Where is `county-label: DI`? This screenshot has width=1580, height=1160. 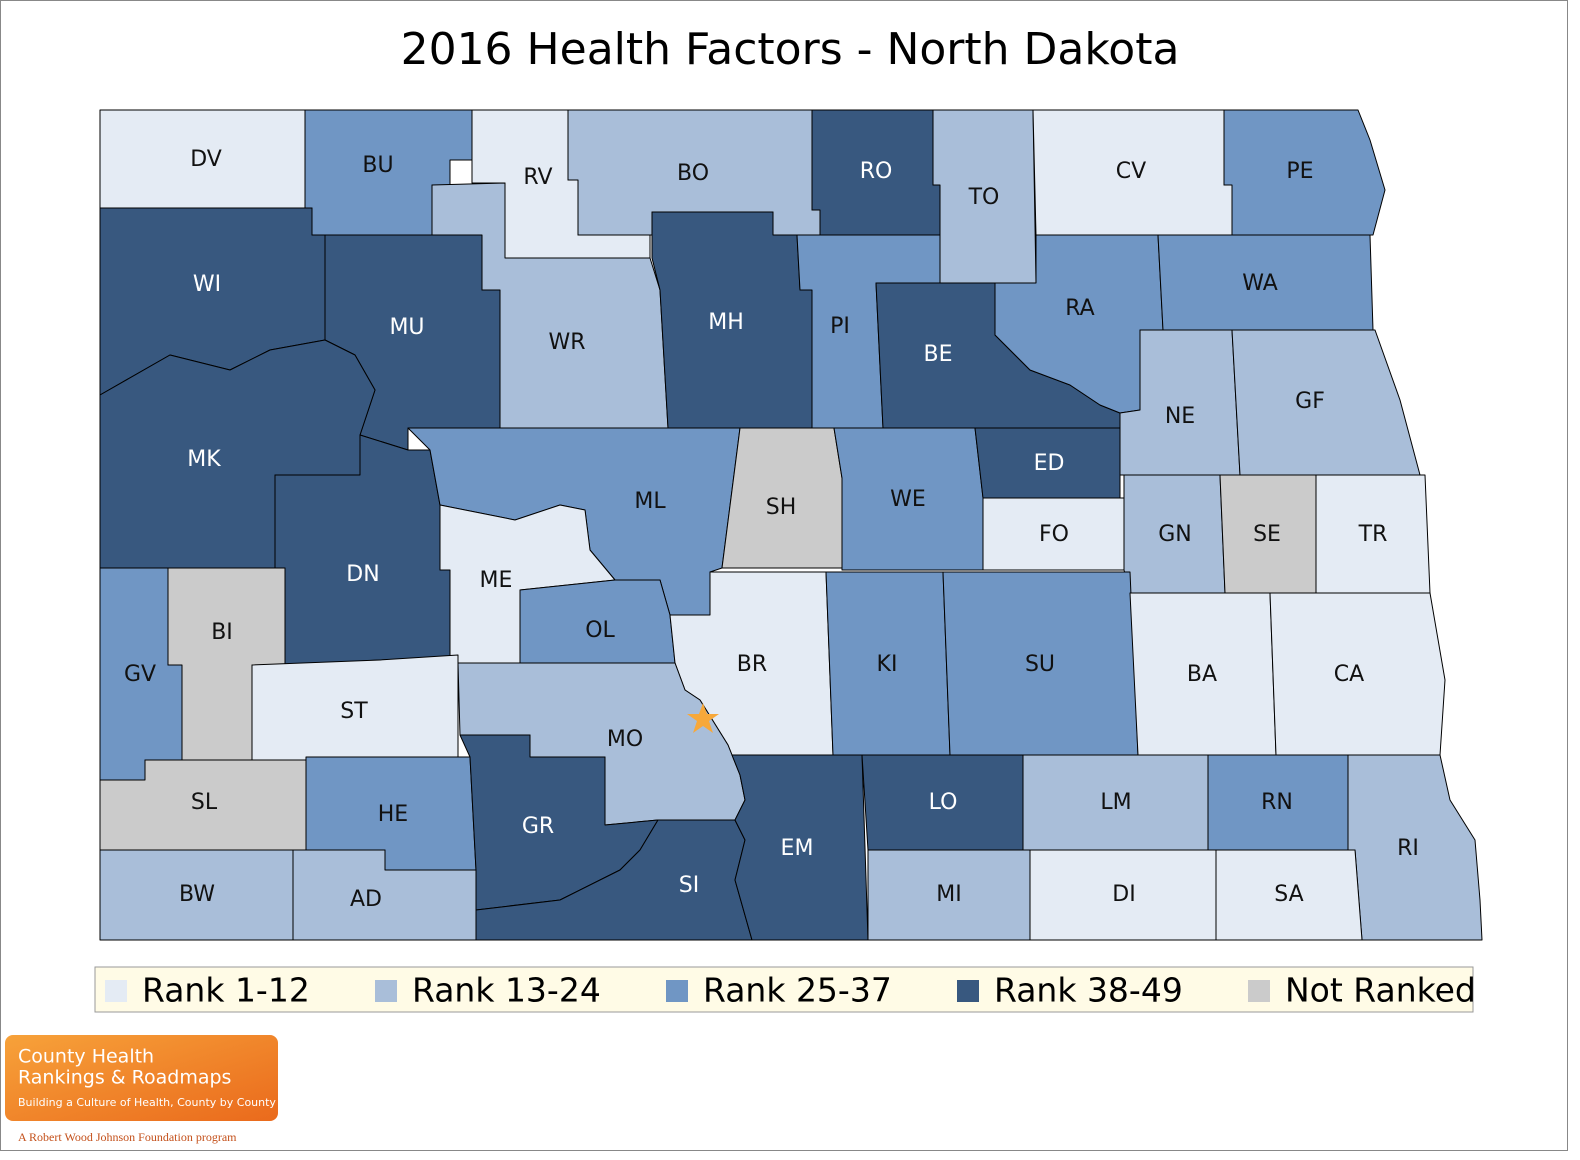
county-label: DI is located at coordinates (1123, 894).